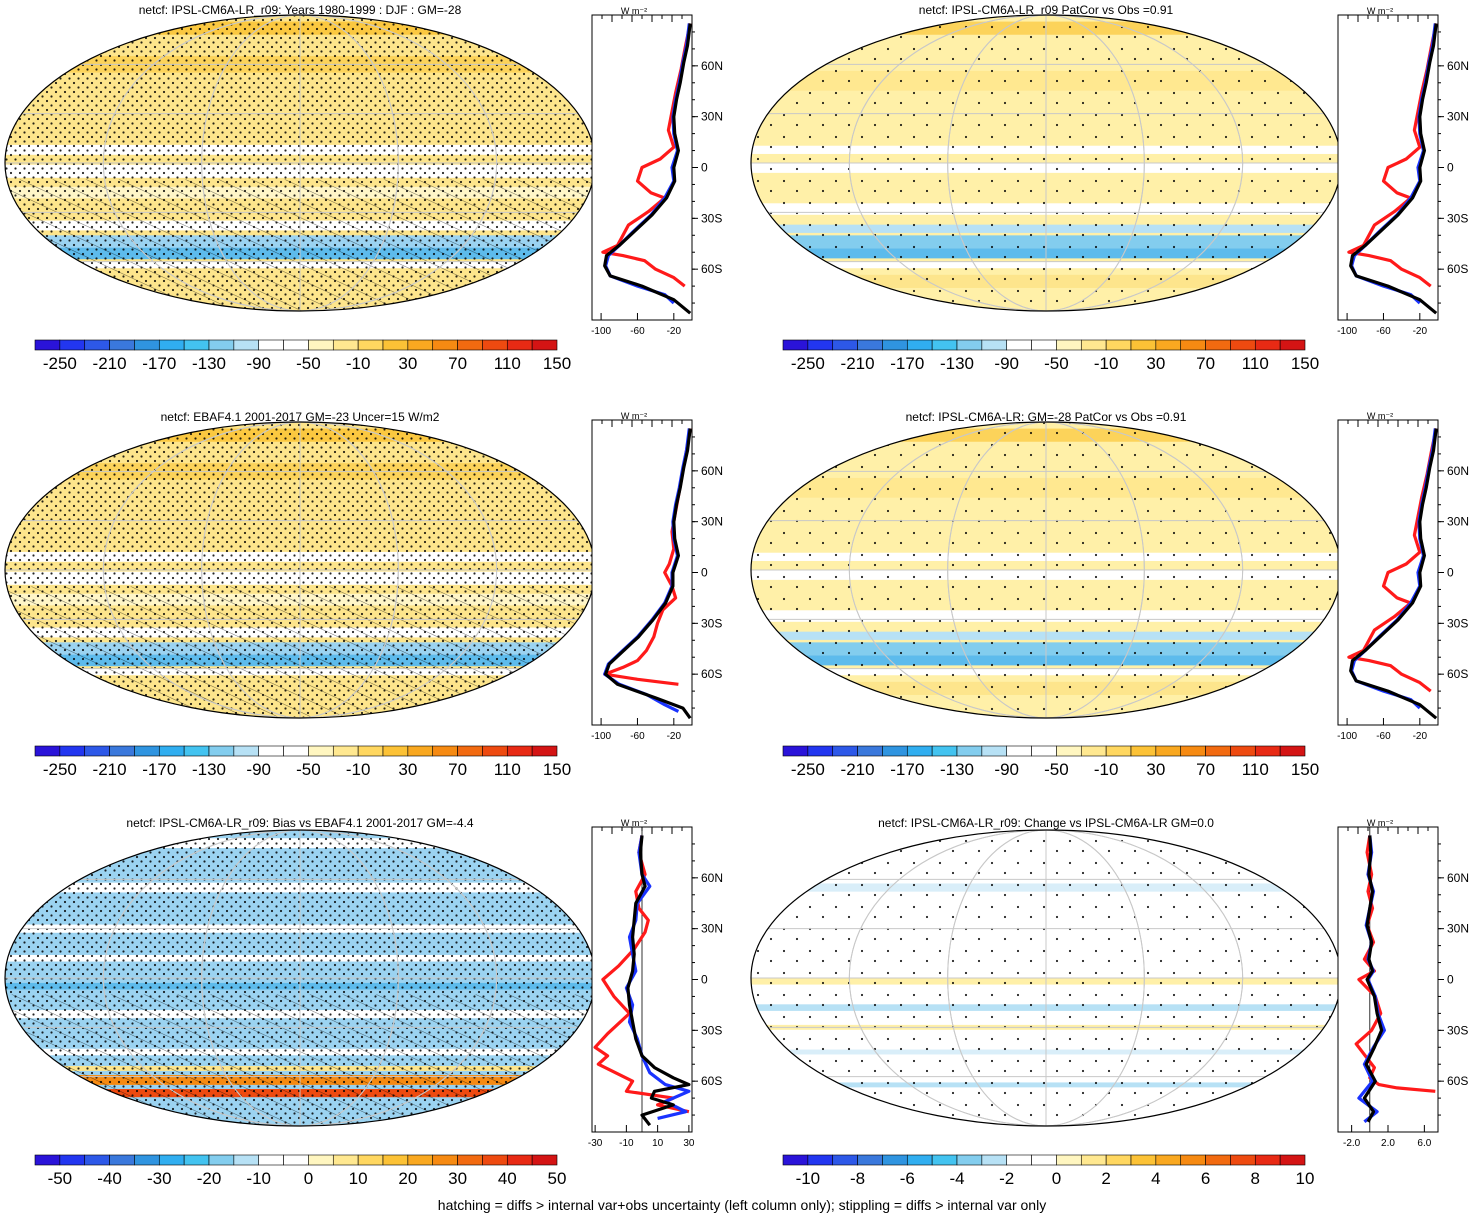 Image resolution: width=1483 pixels, height=1215 pixels. Describe the element at coordinates (1388, 1143) in the screenshot. I see `profile-x-tick: 2.0` at that location.